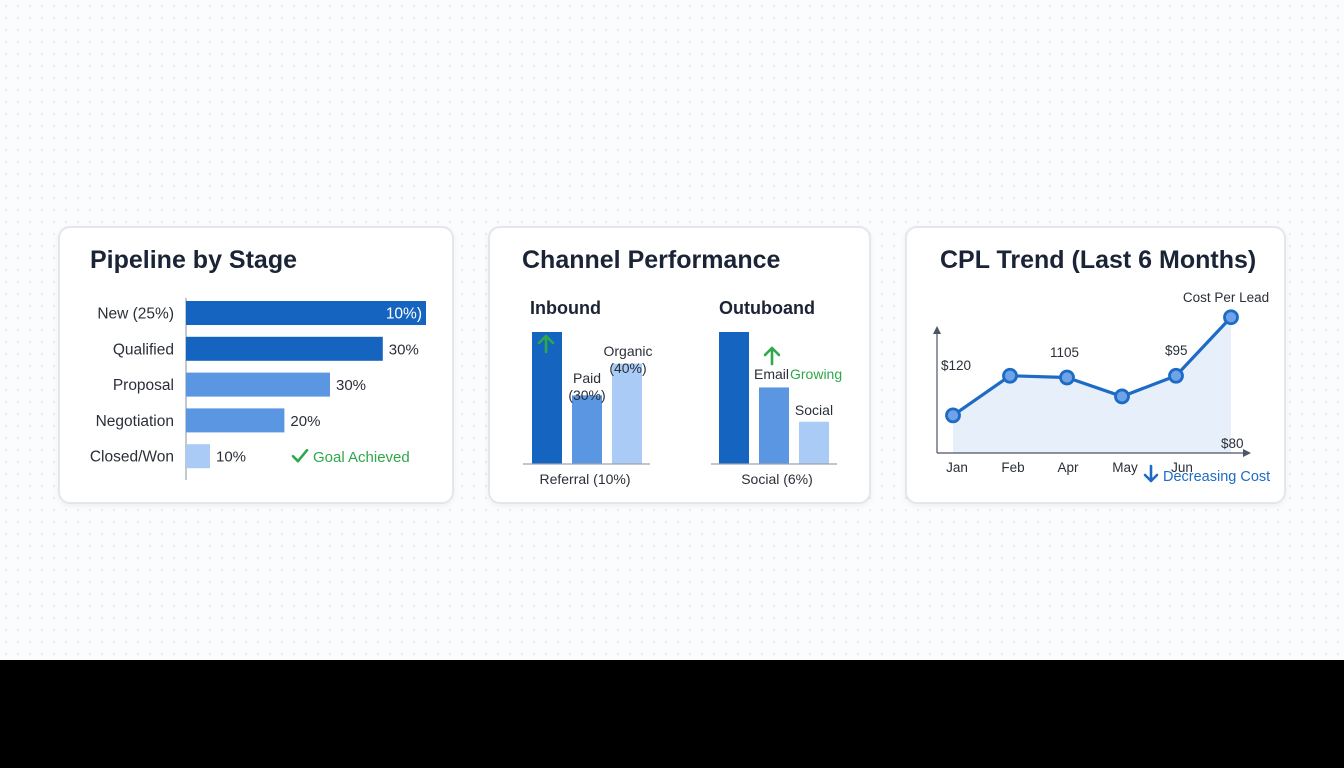 This screenshot has height=768, width=1344. What do you see at coordinates (586, 395) in the screenshot?
I see `channel-bar-label: (30%)` at bounding box center [586, 395].